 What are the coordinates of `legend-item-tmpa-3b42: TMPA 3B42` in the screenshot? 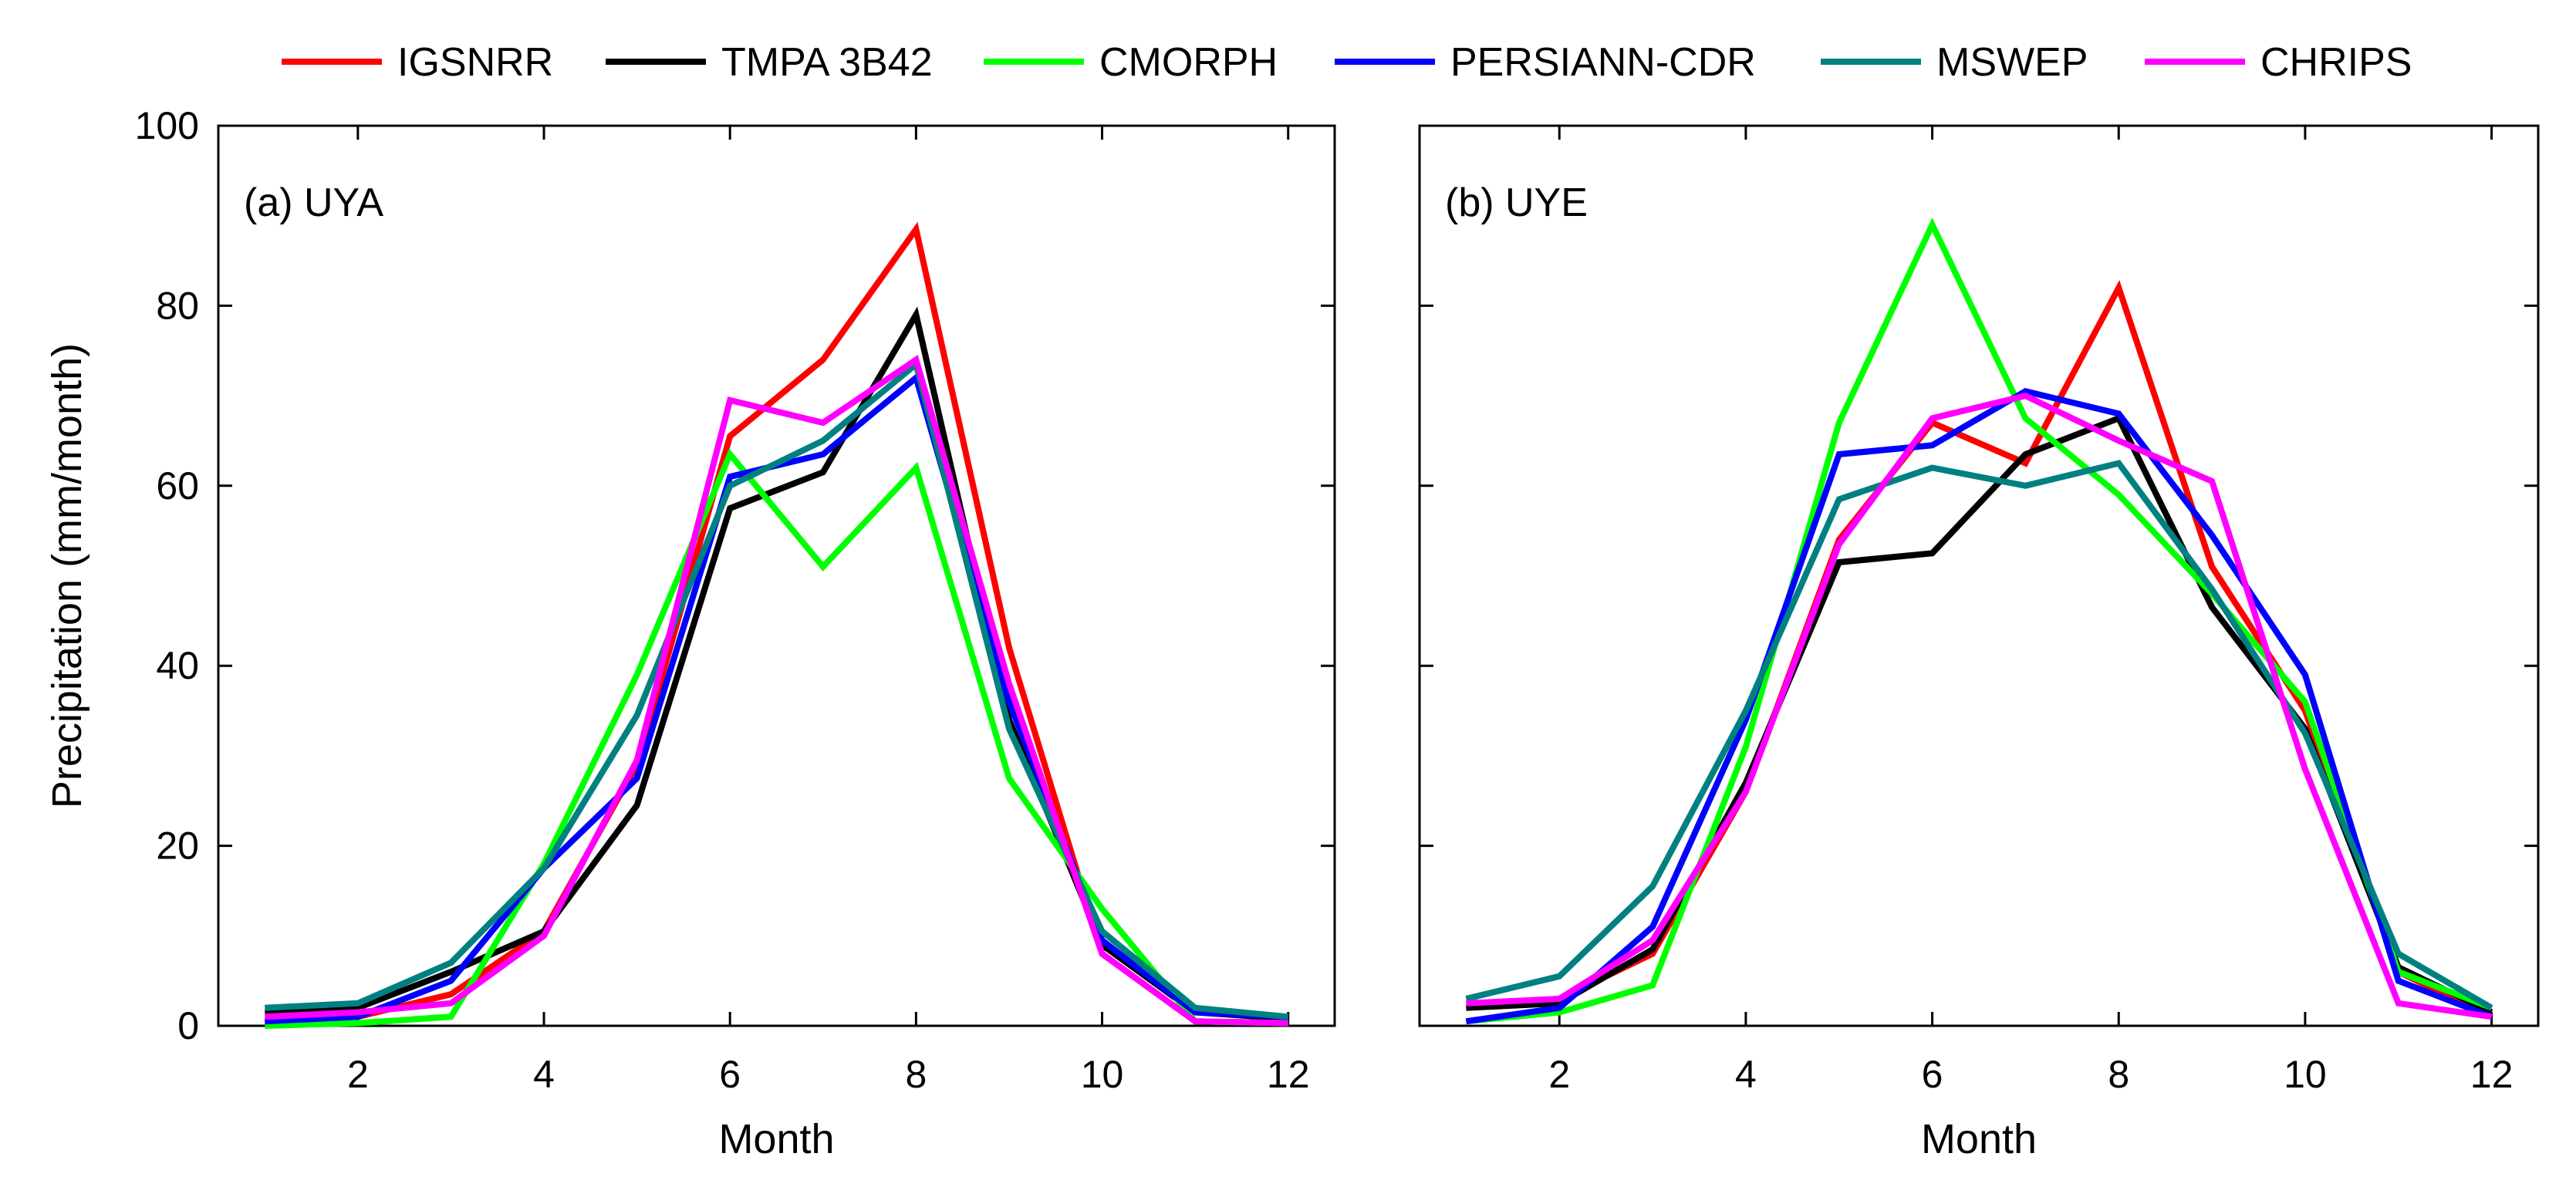 It's located at (769, 63).